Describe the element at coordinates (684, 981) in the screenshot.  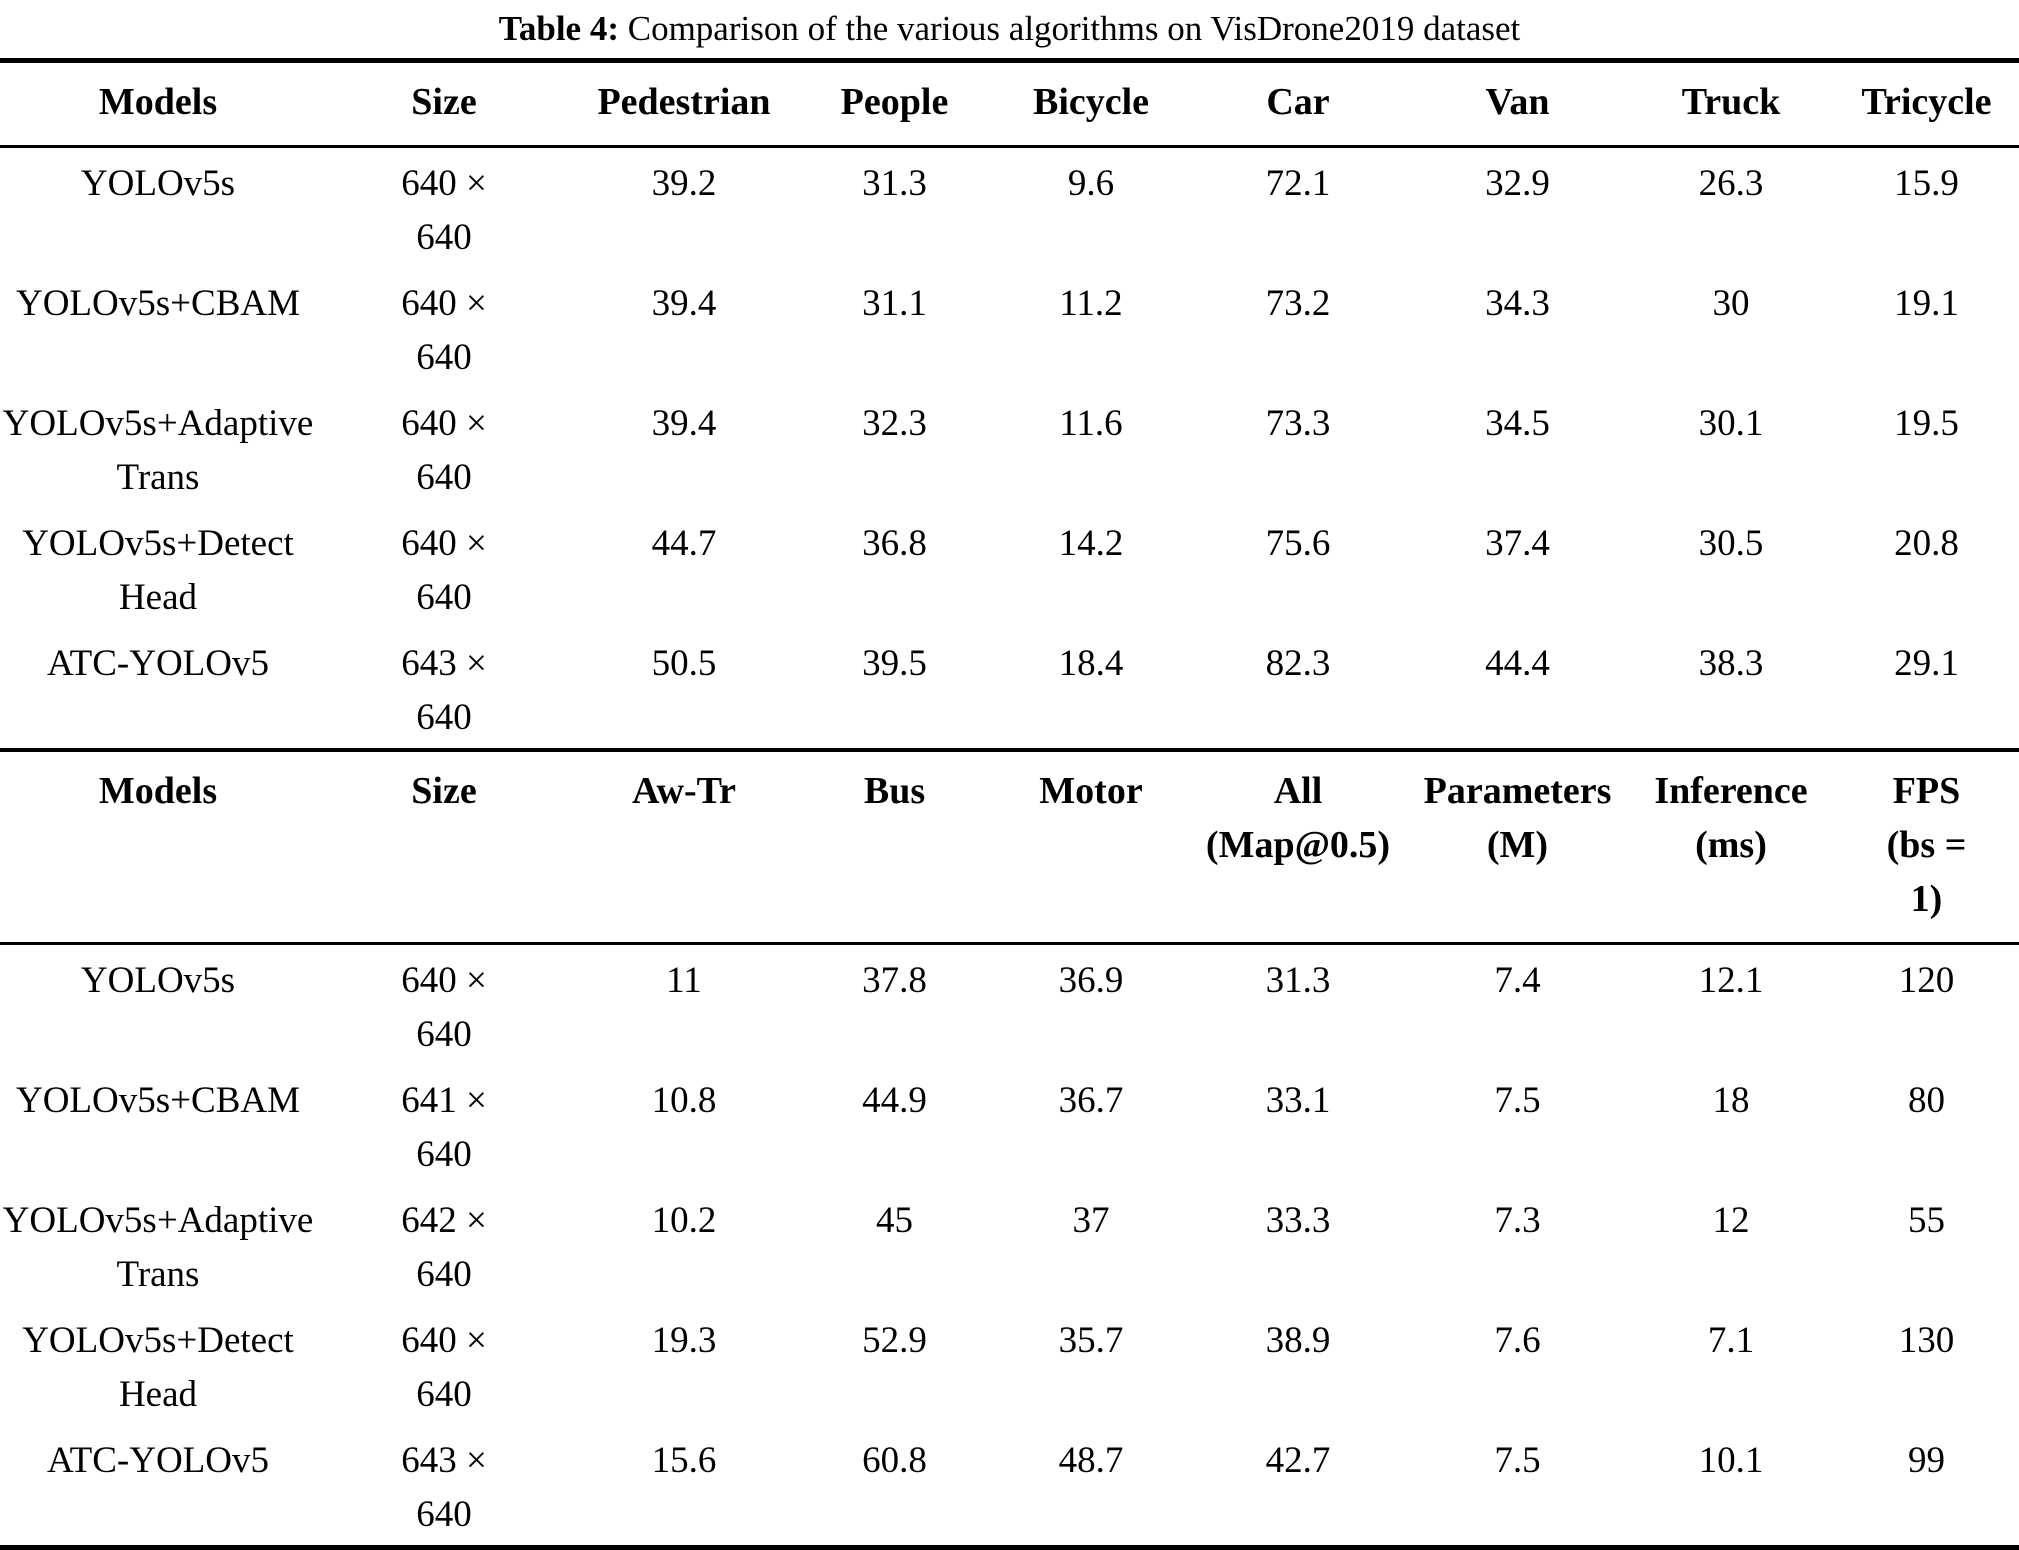
I see `value-cell: 11` at that location.